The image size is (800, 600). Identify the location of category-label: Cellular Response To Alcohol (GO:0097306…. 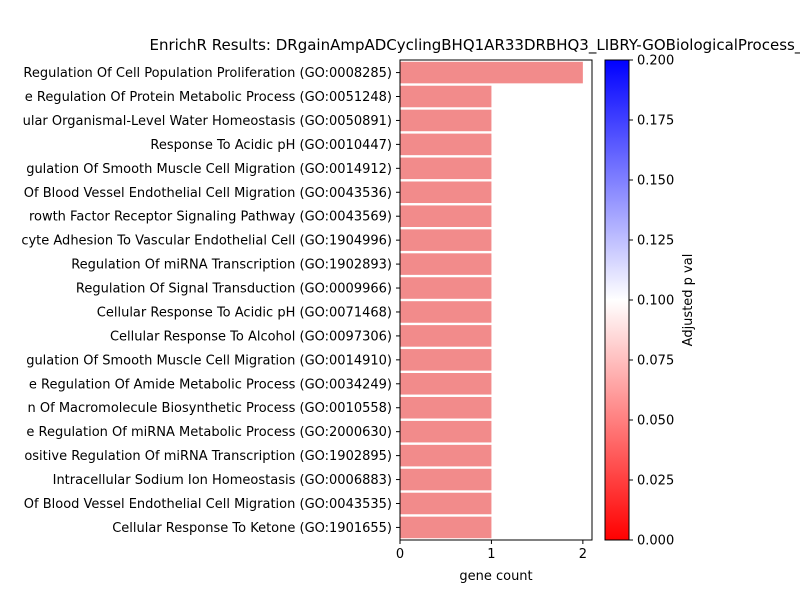
(251, 336).